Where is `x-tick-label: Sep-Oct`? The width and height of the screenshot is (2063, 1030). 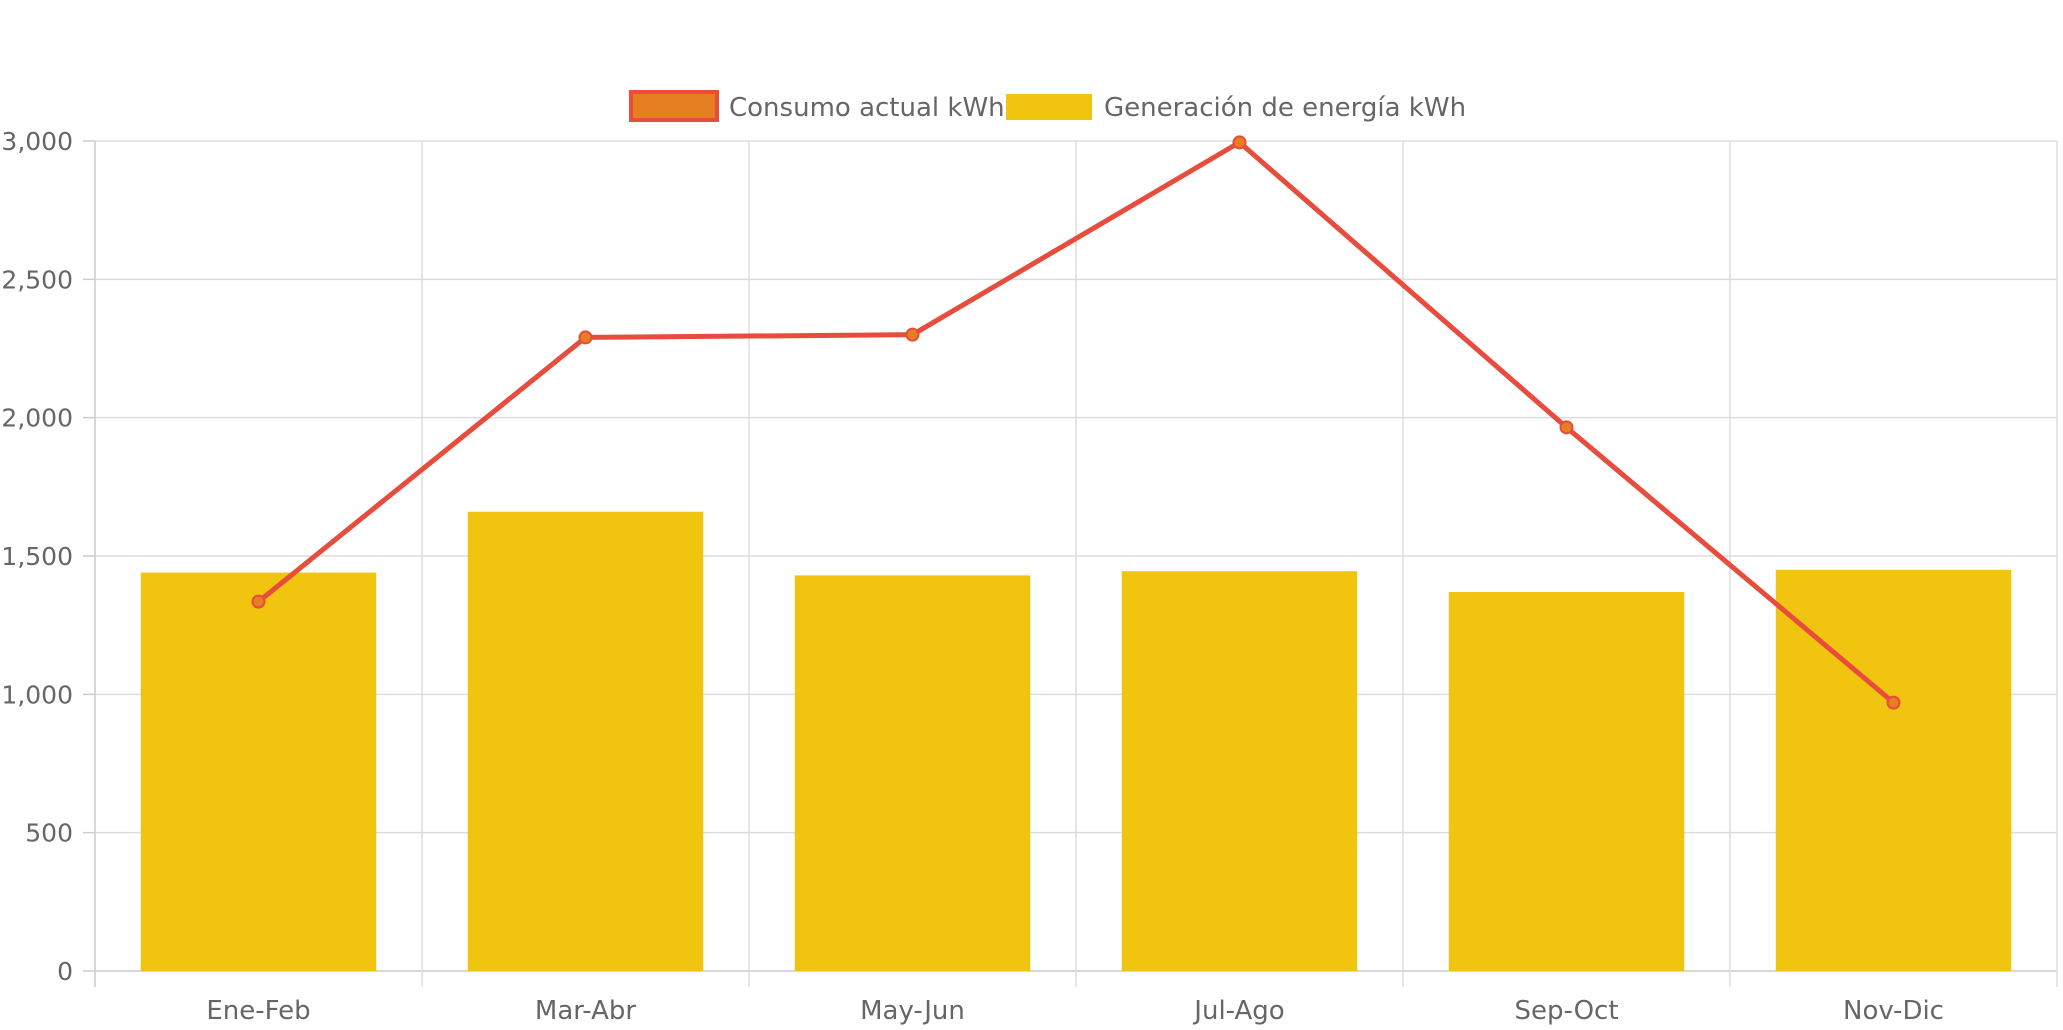
x-tick-label: Sep-Oct is located at coordinates (1566, 1011).